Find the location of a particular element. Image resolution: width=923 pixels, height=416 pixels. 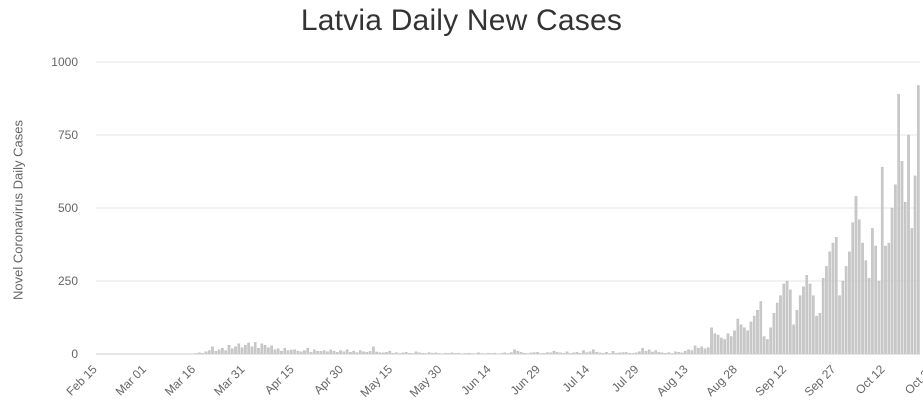

x-tick-label: Aug 13 is located at coordinates (672, 380).